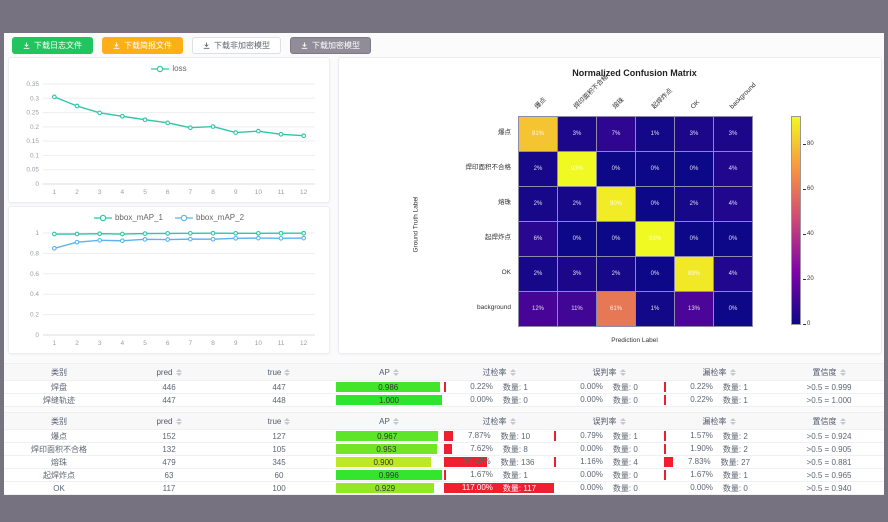 This screenshot has height=522, width=888. I want to click on rate-text: 1.90% 数量: 2, so click(719, 449).